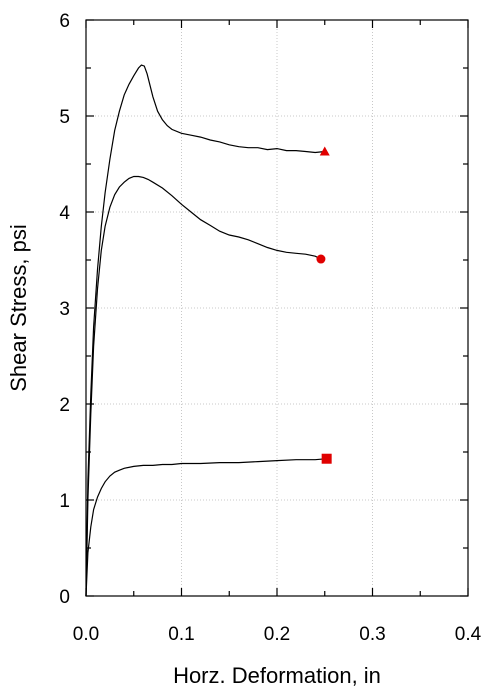  I want to click on x-tick-label: 0.1, so click(181, 634).